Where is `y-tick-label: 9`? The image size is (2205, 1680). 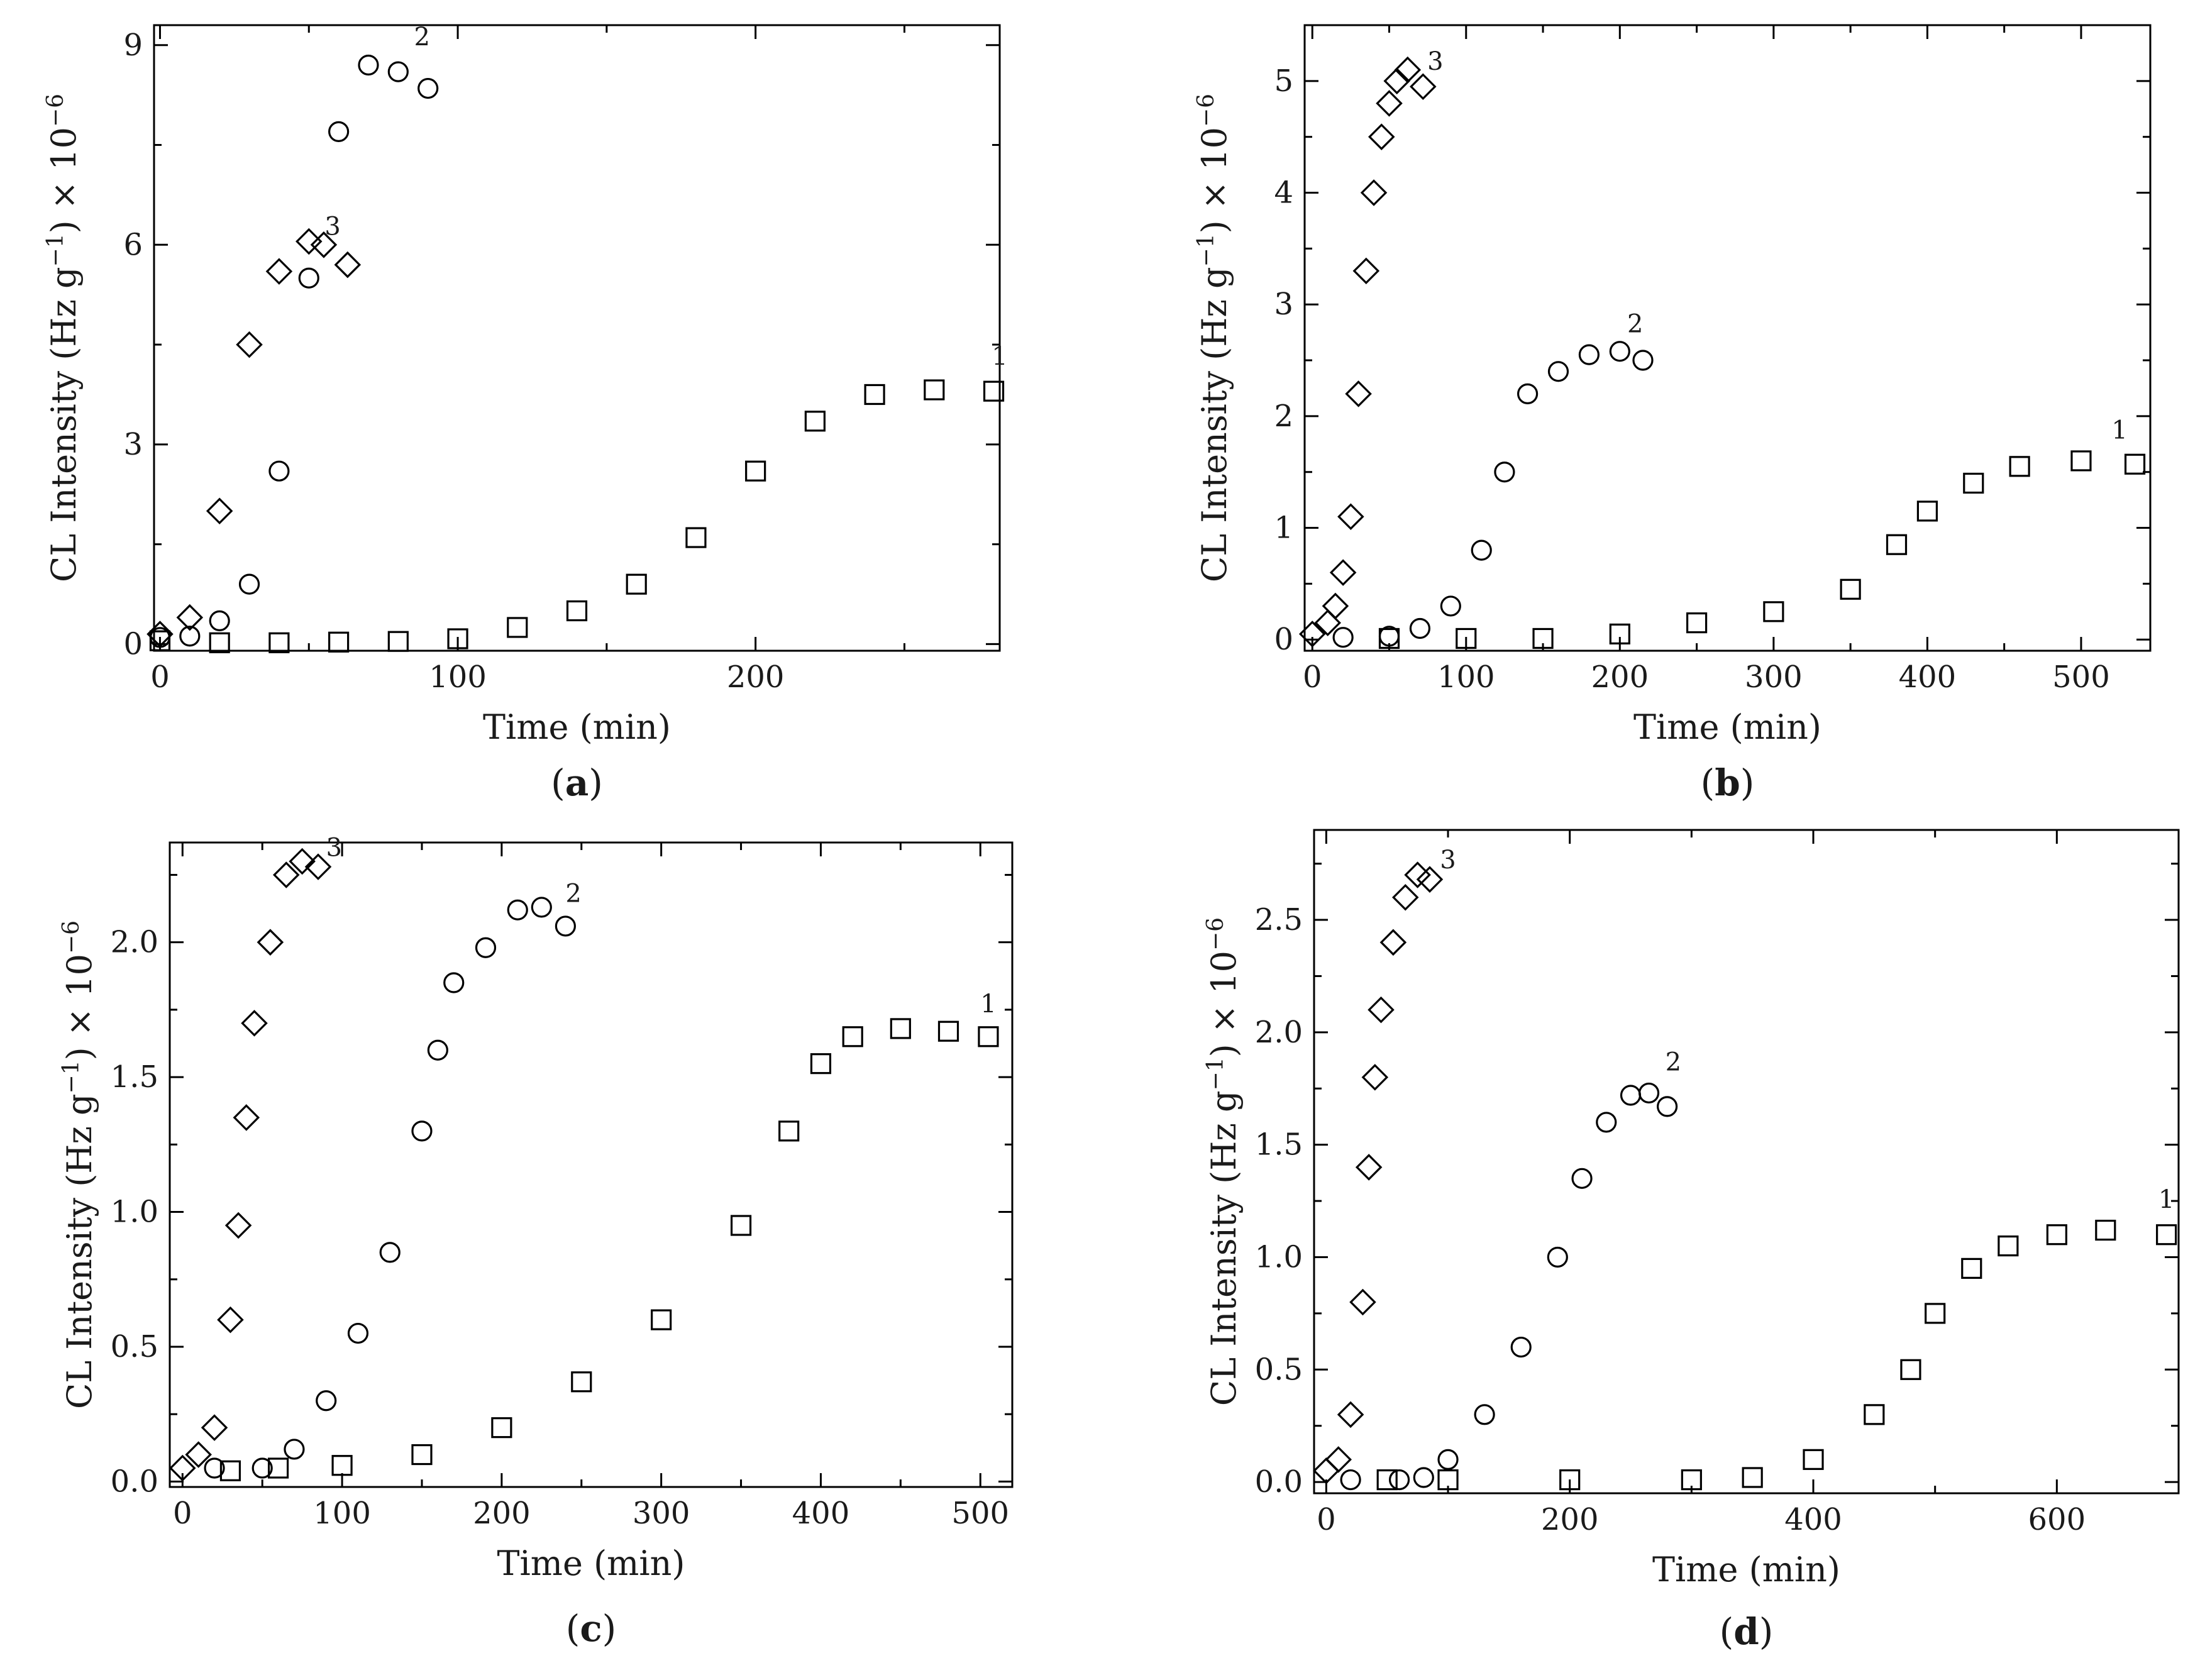 y-tick-label: 9 is located at coordinates (133, 45).